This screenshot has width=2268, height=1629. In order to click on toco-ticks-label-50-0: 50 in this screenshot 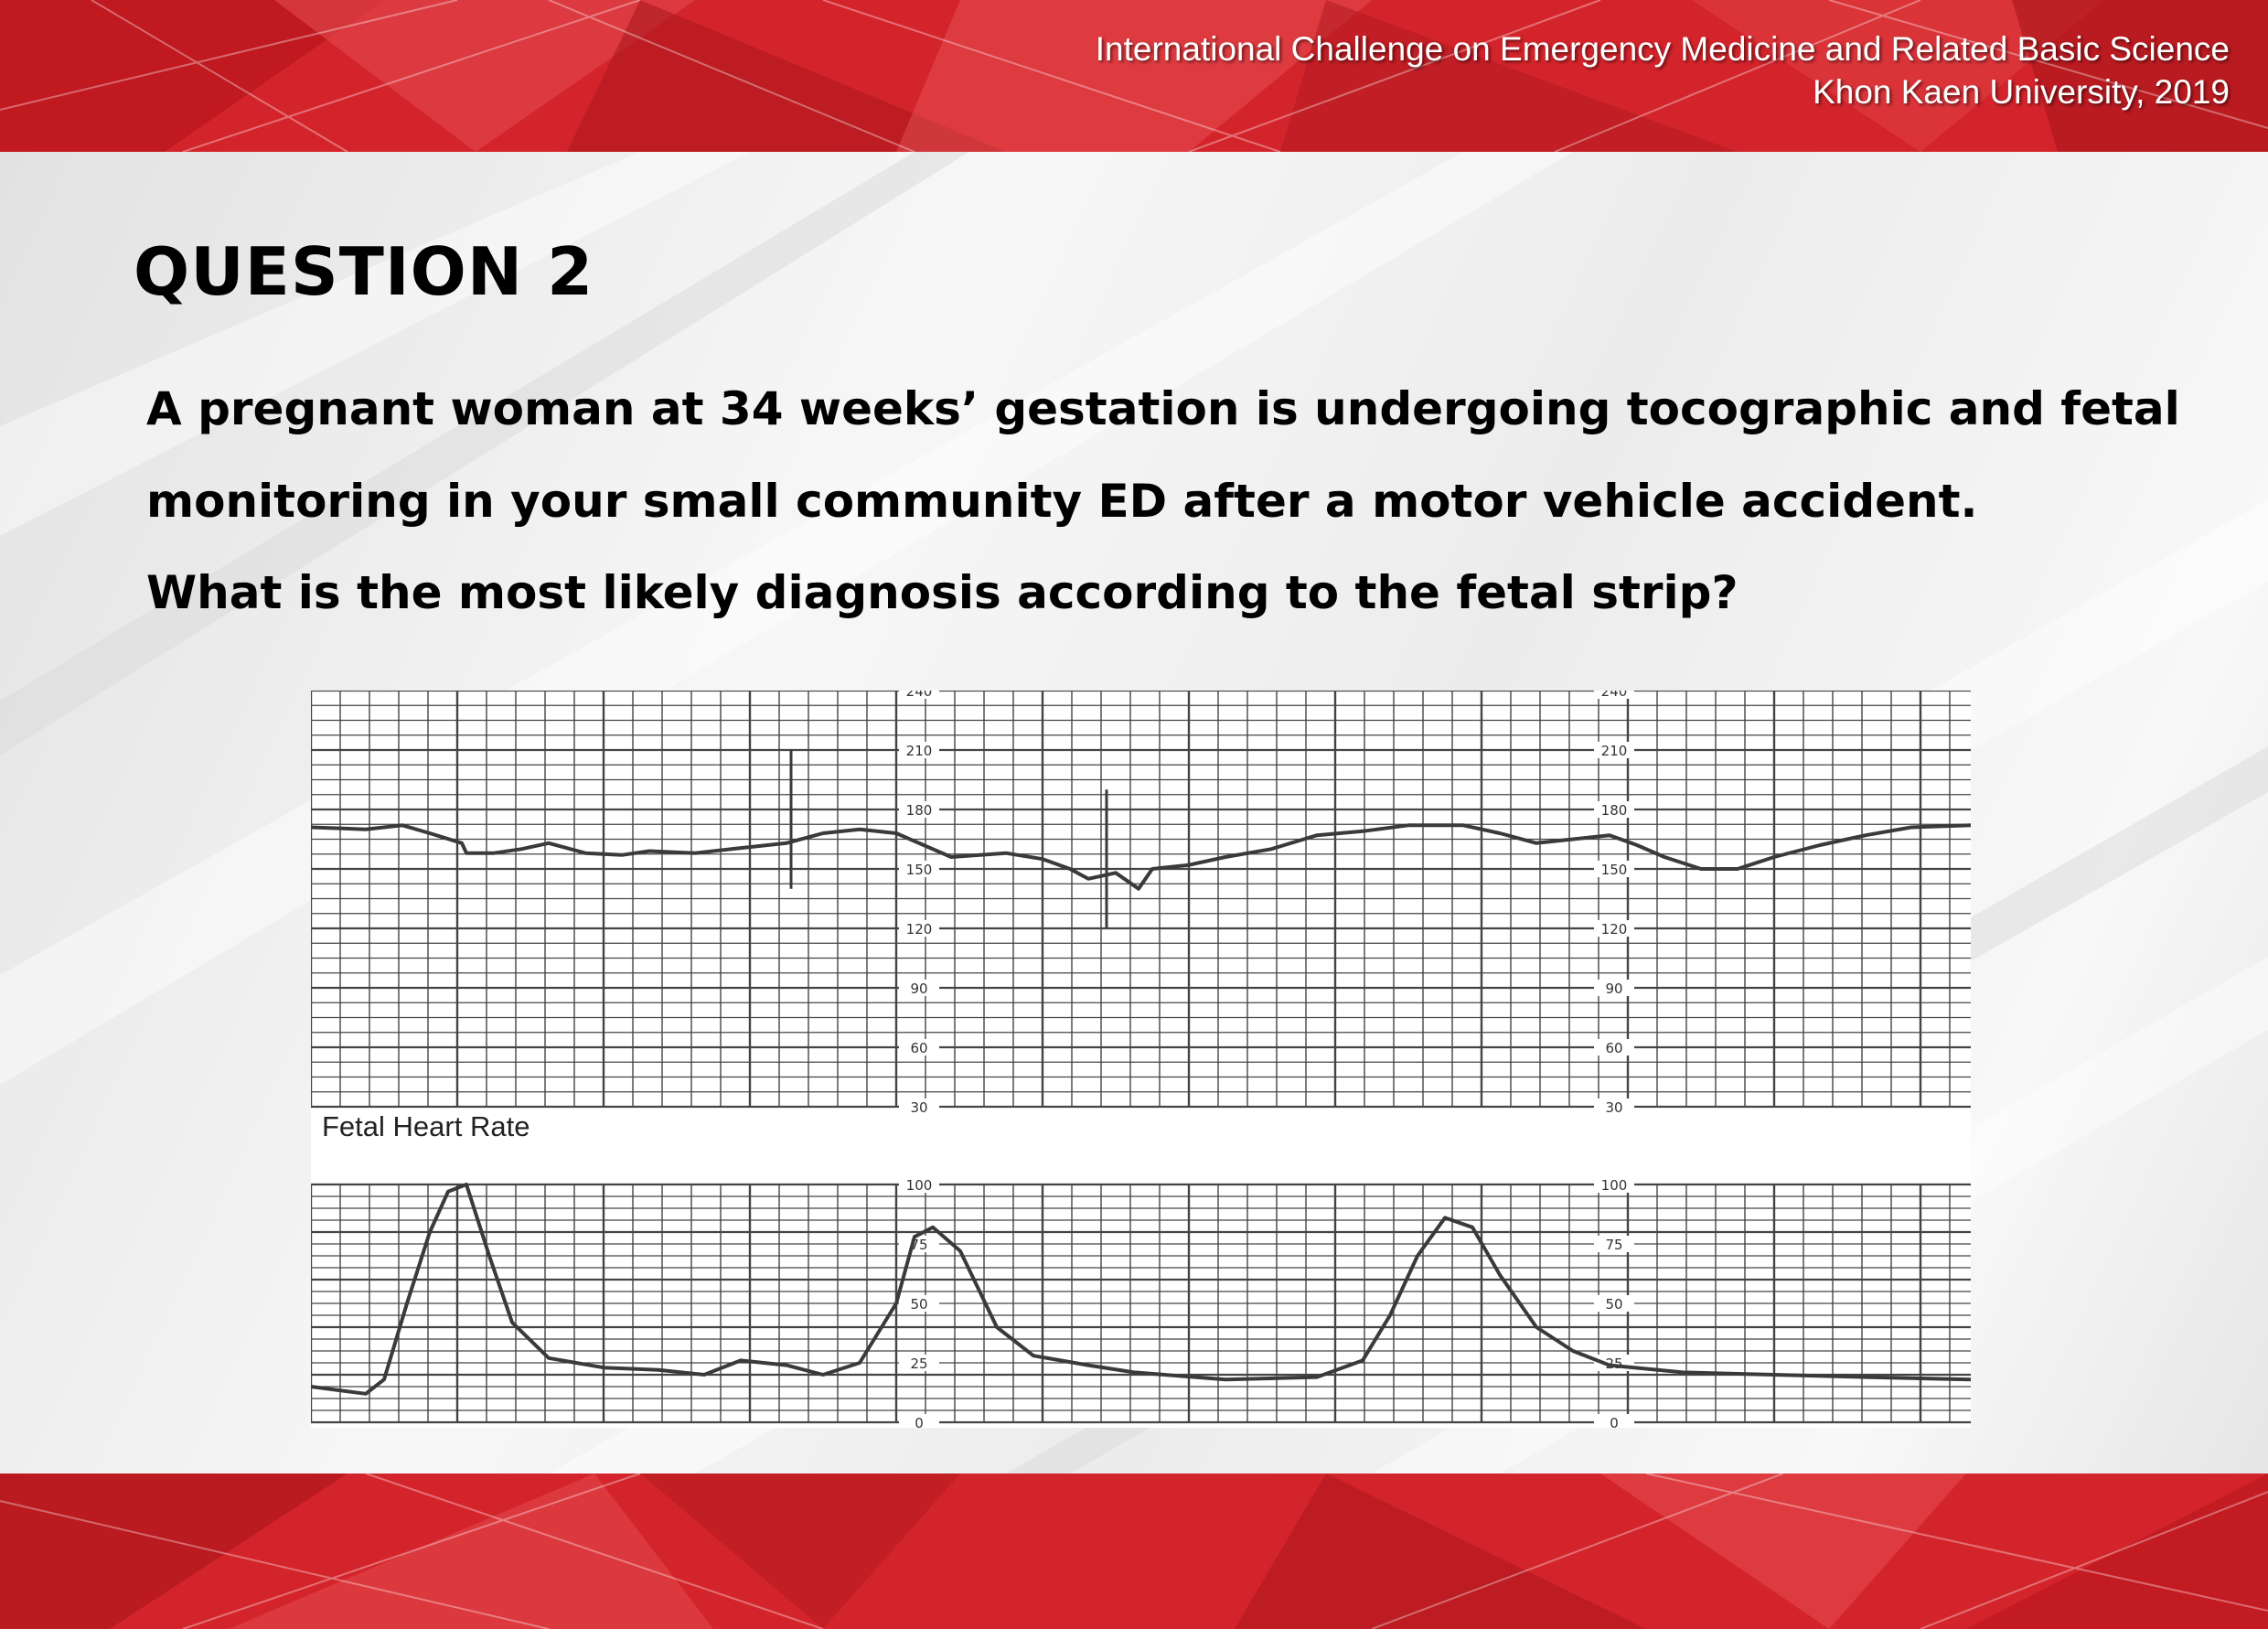, I will do `click(918, 1304)`.